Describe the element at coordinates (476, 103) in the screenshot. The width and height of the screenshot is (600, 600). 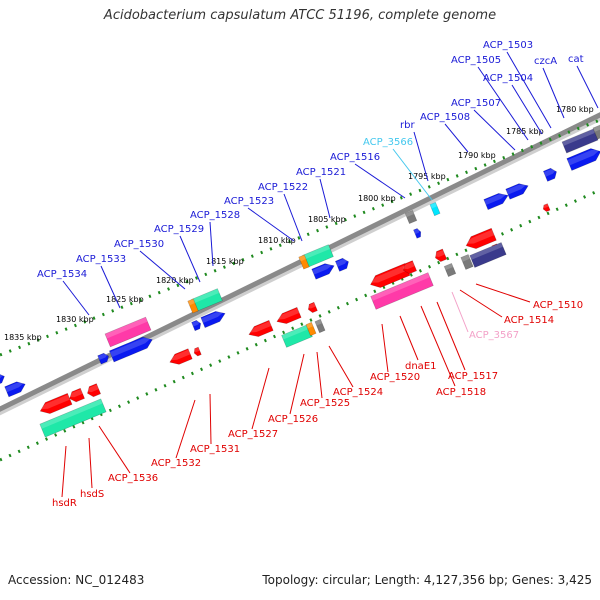
I see `forward-label-acp-1507: ACP_1507` at that location.